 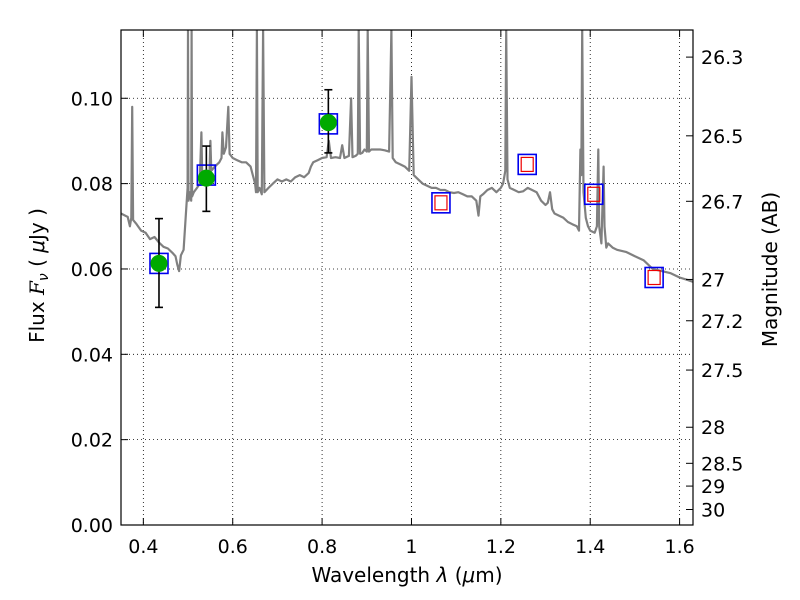 What do you see at coordinates (679, 547) in the screenshot?
I see `x-tick-label: 1.6` at bounding box center [679, 547].